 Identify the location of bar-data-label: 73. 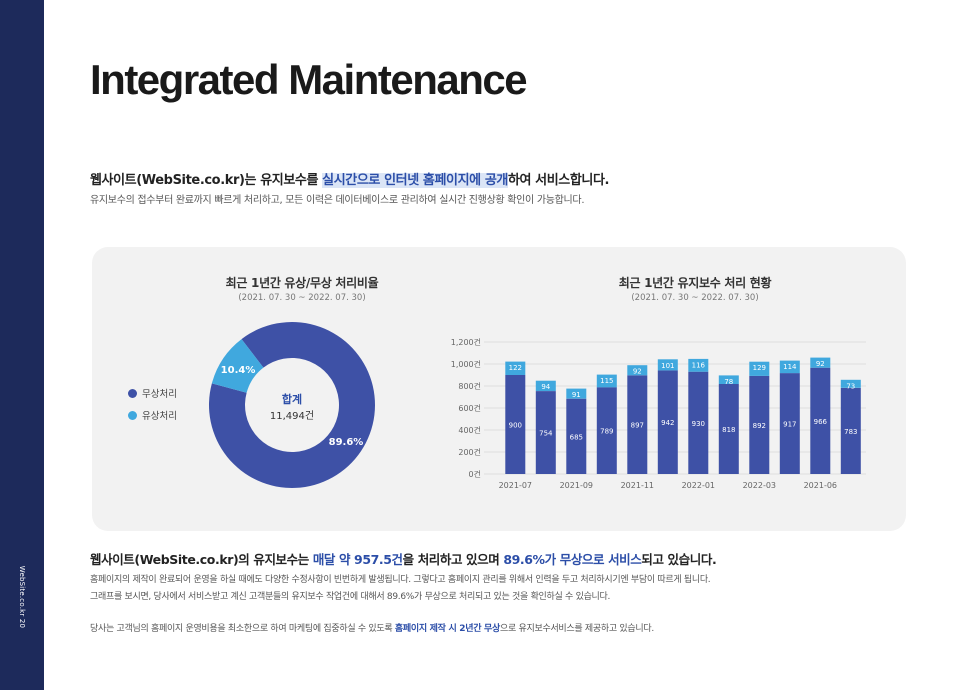
(850, 386).